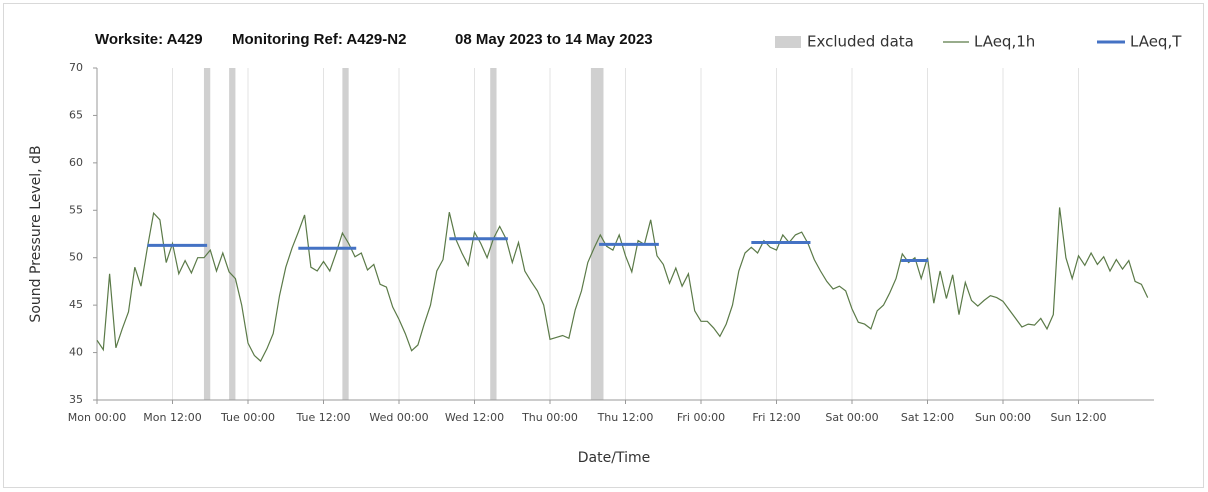 The height and width of the screenshot is (492, 1208). I want to click on y-tick-label: 70, so click(76, 67).